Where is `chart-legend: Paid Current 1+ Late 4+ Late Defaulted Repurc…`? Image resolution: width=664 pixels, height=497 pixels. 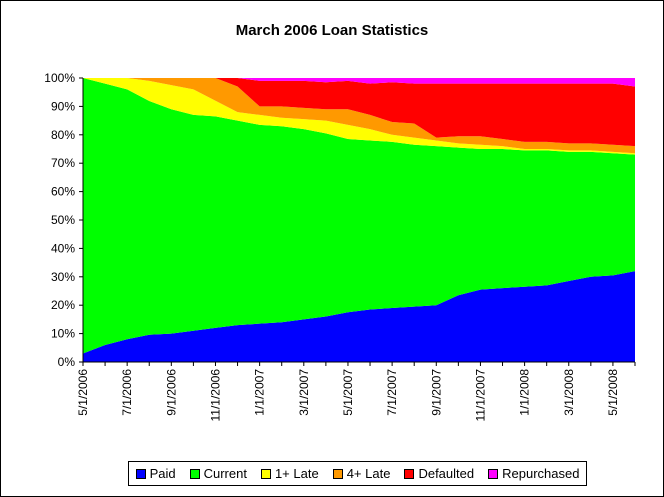
chart-legend: Paid Current 1+ Late 4+ Late Defaulted Repurc… is located at coordinates (357, 473).